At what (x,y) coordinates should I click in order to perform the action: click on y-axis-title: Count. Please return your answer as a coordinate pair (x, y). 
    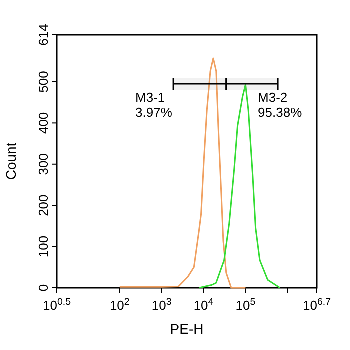
    Looking at the image, I should click on (11, 161).